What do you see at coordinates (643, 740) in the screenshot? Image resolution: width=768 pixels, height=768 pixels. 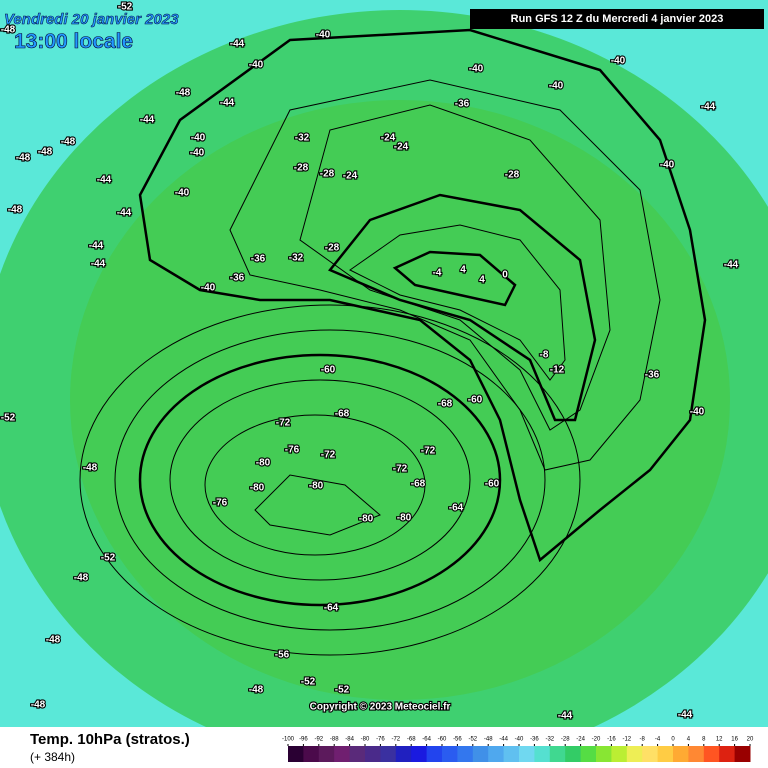 I see `colorbar-label: -8` at bounding box center [643, 740].